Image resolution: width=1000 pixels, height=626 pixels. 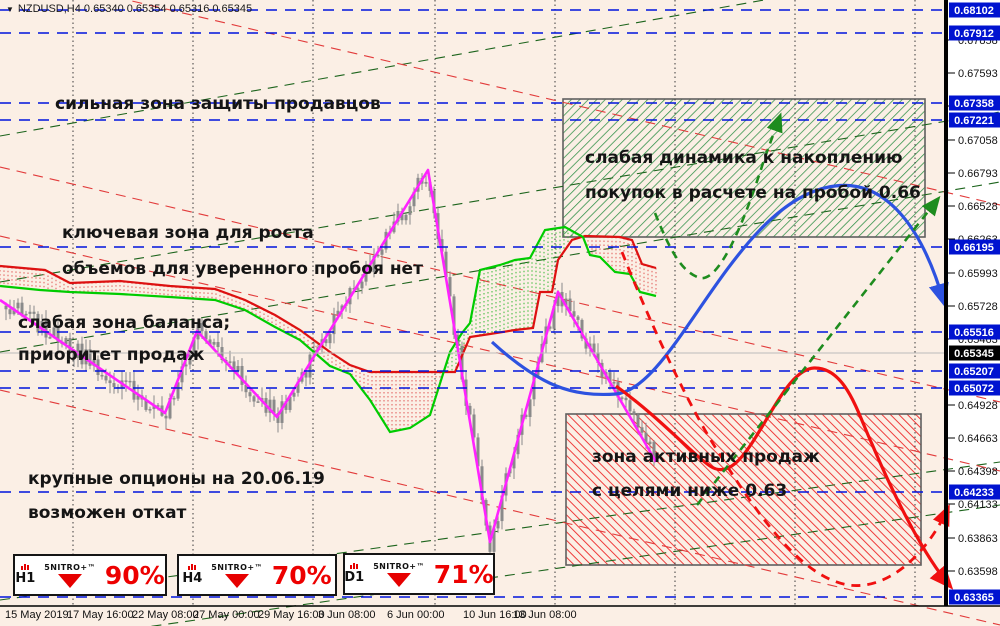 I want to click on price-level-label: 0.65516, so click(x=974, y=332).